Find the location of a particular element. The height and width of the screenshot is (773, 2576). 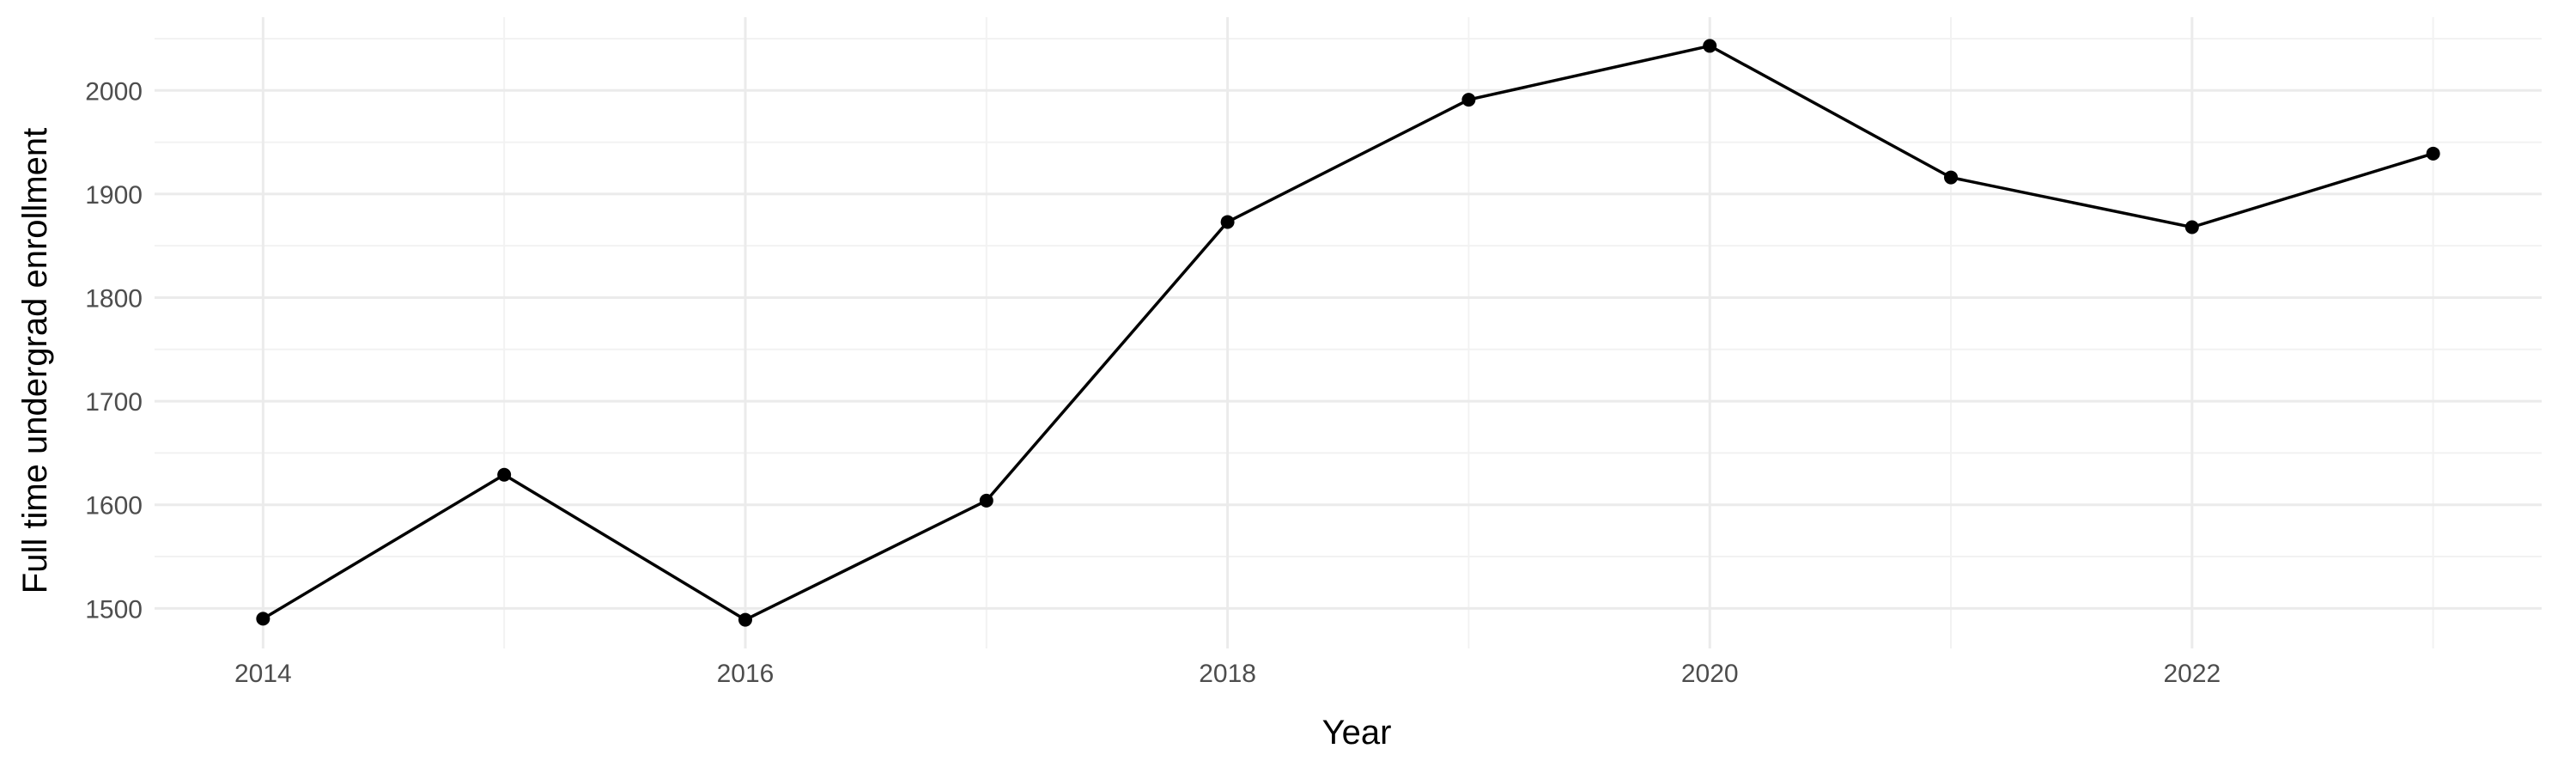

y-tick-label: 1900 is located at coordinates (114, 195).